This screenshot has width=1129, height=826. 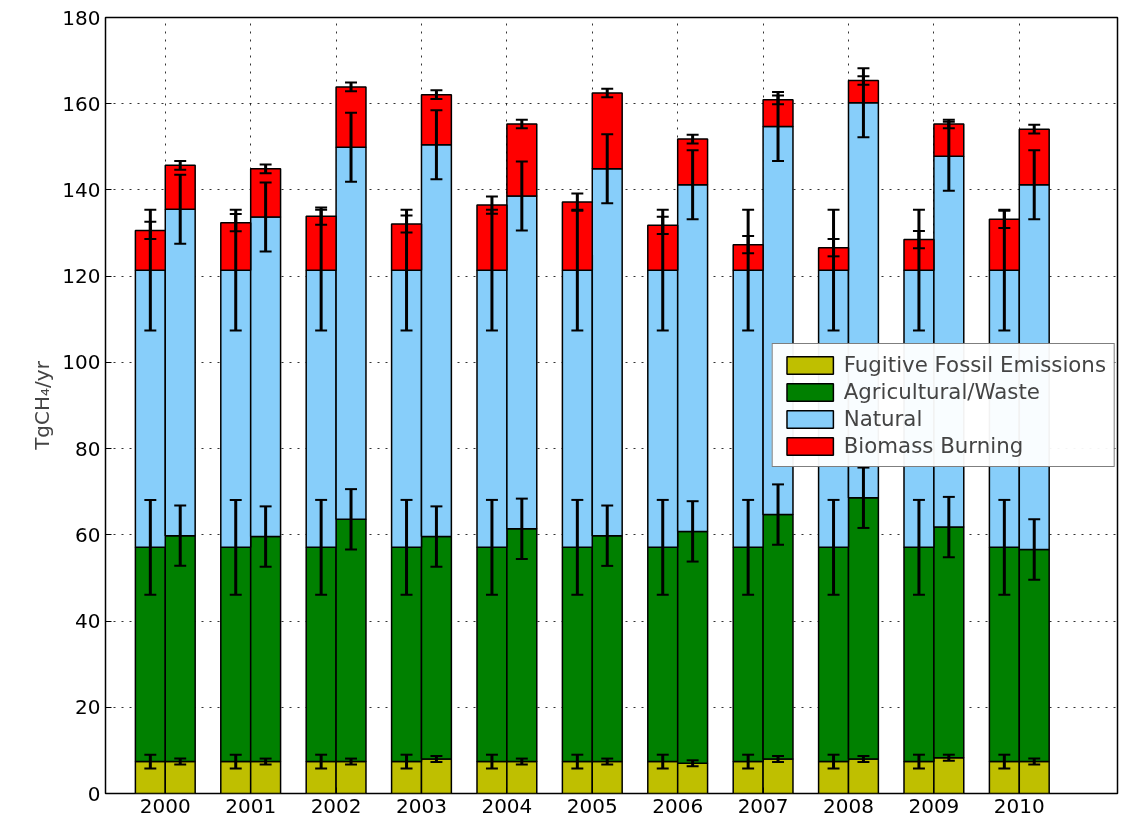 I want to click on y-tick-label: 20, so click(x=88, y=707).